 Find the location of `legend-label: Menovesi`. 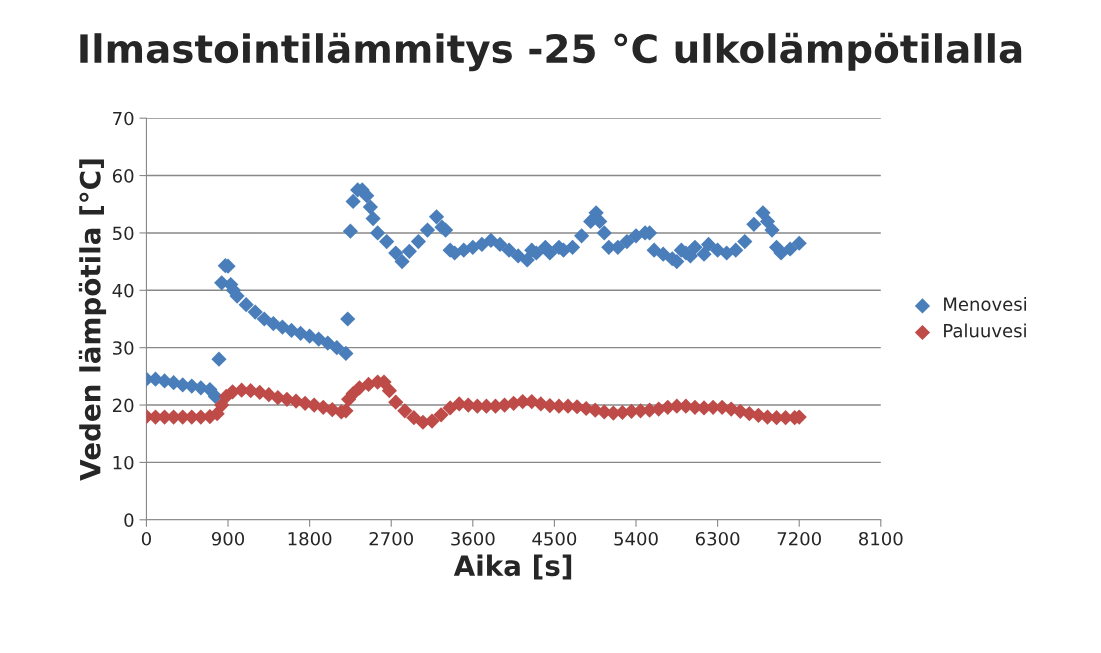

legend-label: Menovesi is located at coordinates (985, 304).